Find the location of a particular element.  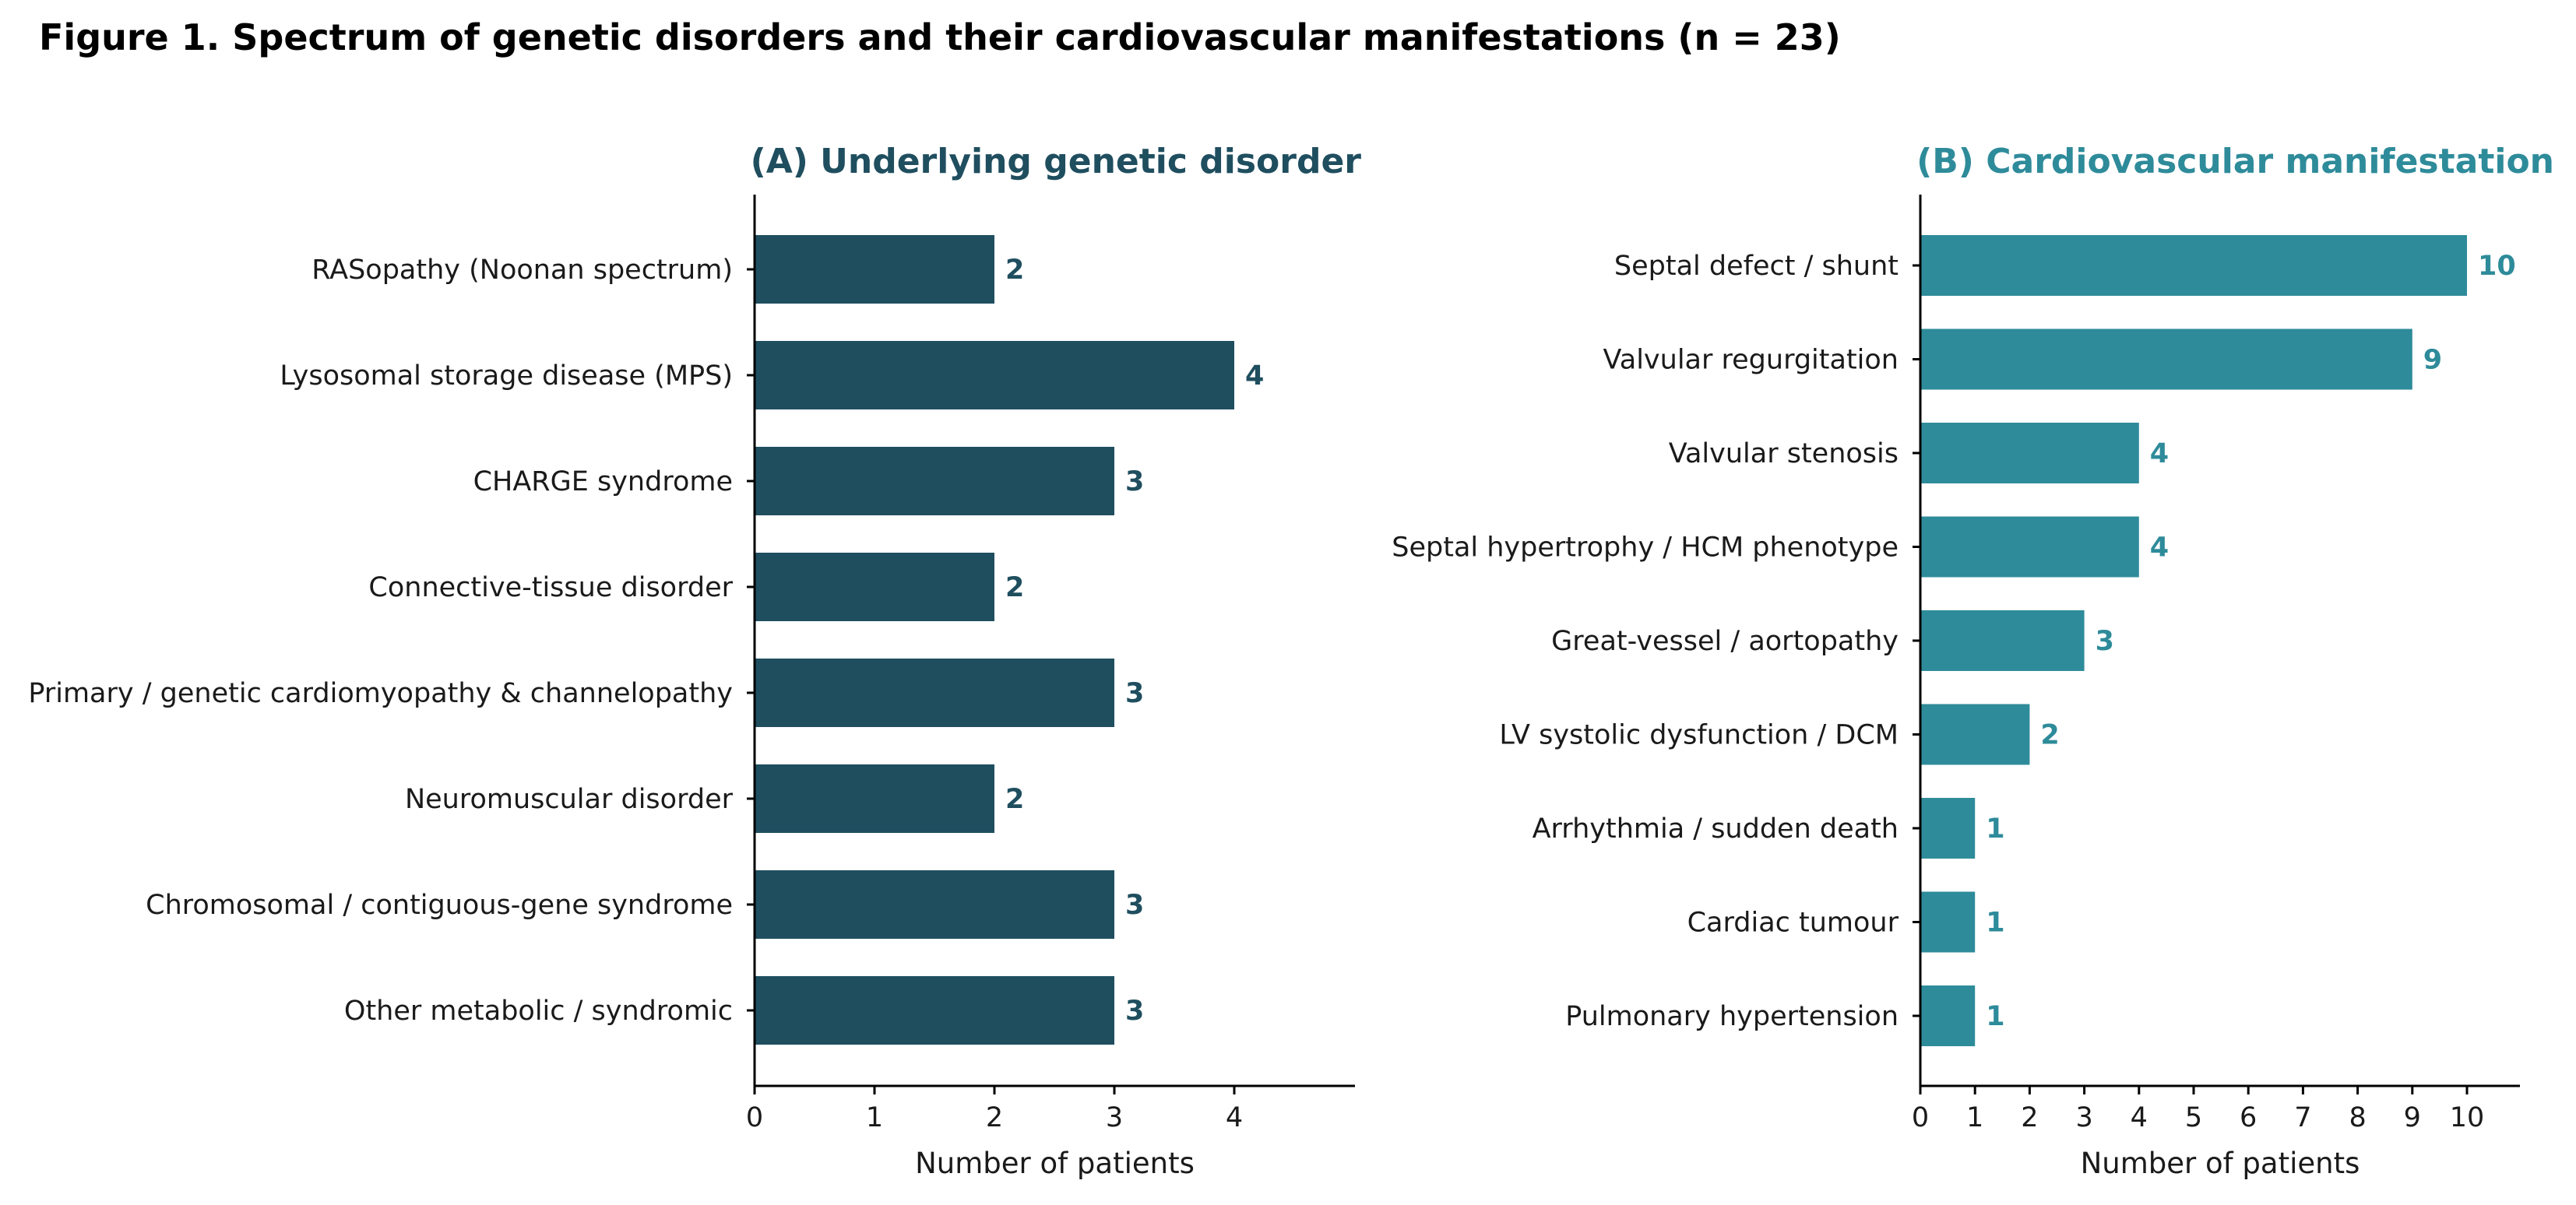

panel-b-x-tick-label: 2 is located at coordinates (2029, 1118).